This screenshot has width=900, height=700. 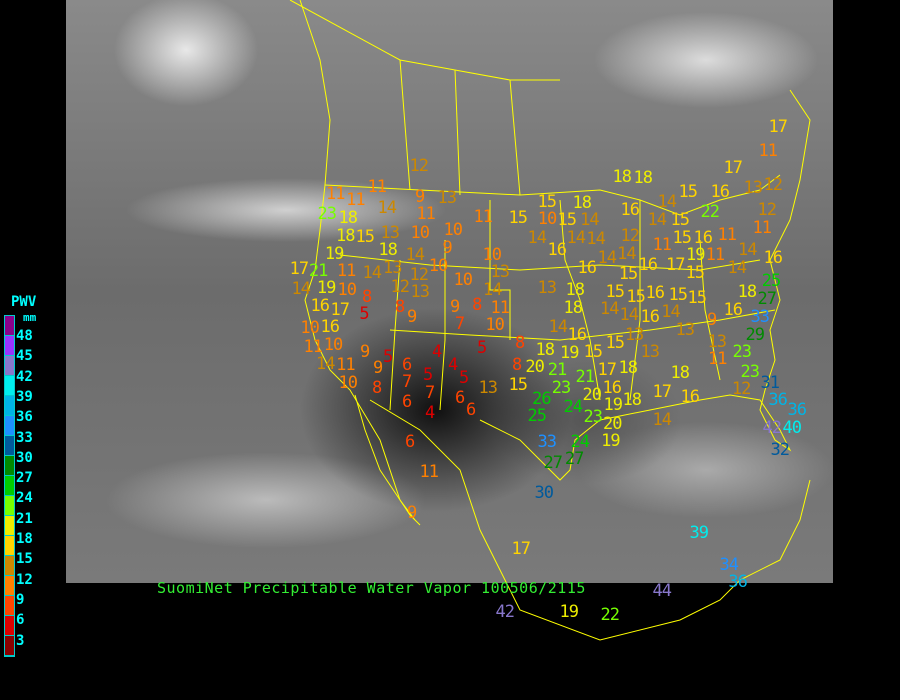 I want to click on station-pwv-value: 32, so click(x=780, y=449).